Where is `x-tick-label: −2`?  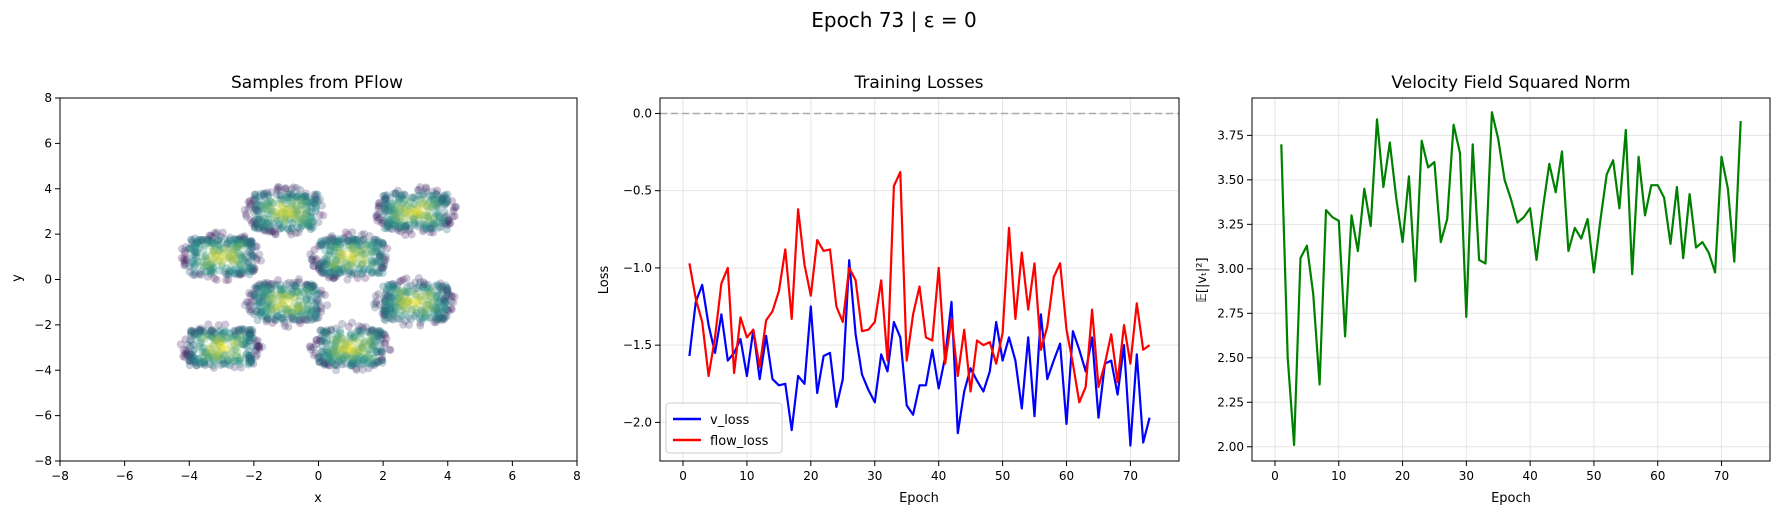
x-tick-label: −2 is located at coordinates (254, 476).